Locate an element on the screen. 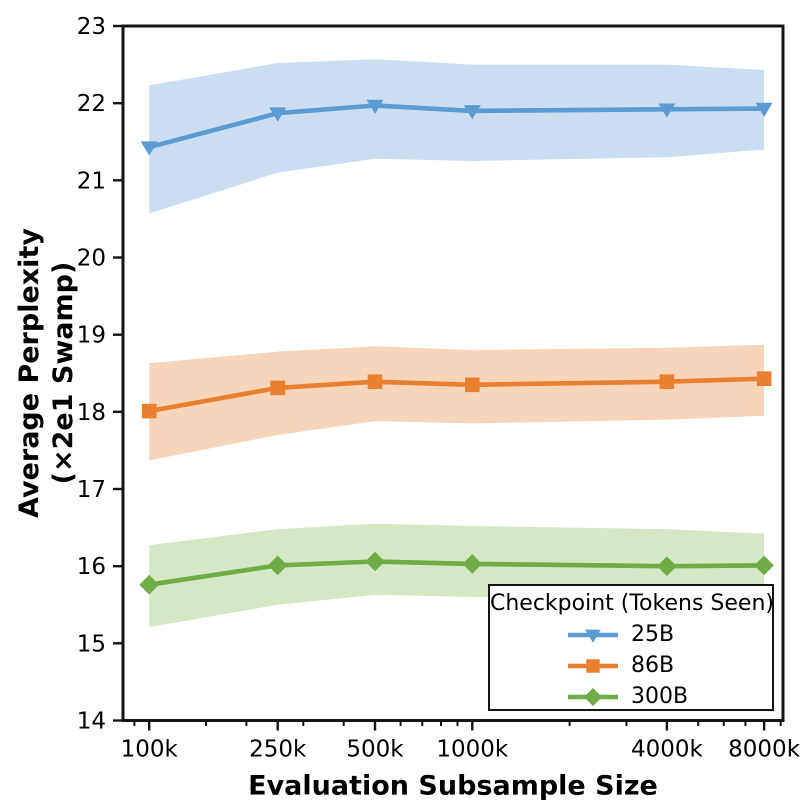 This screenshot has height=812, width=810. legend-entry-300B: 300B is located at coordinates (631, 696).